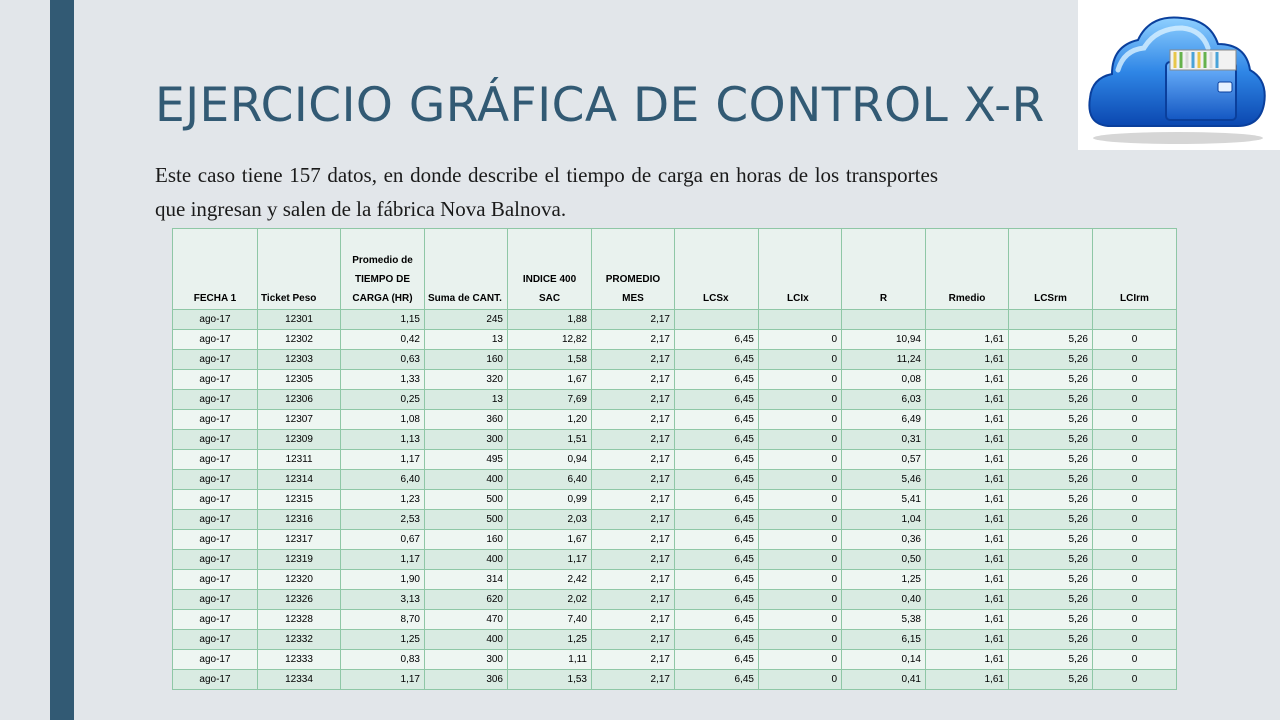 The width and height of the screenshot is (1280, 720). Describe the element at coordinates (883, 679) in the screenshot. I see `table-cell: 0,41` at that location.